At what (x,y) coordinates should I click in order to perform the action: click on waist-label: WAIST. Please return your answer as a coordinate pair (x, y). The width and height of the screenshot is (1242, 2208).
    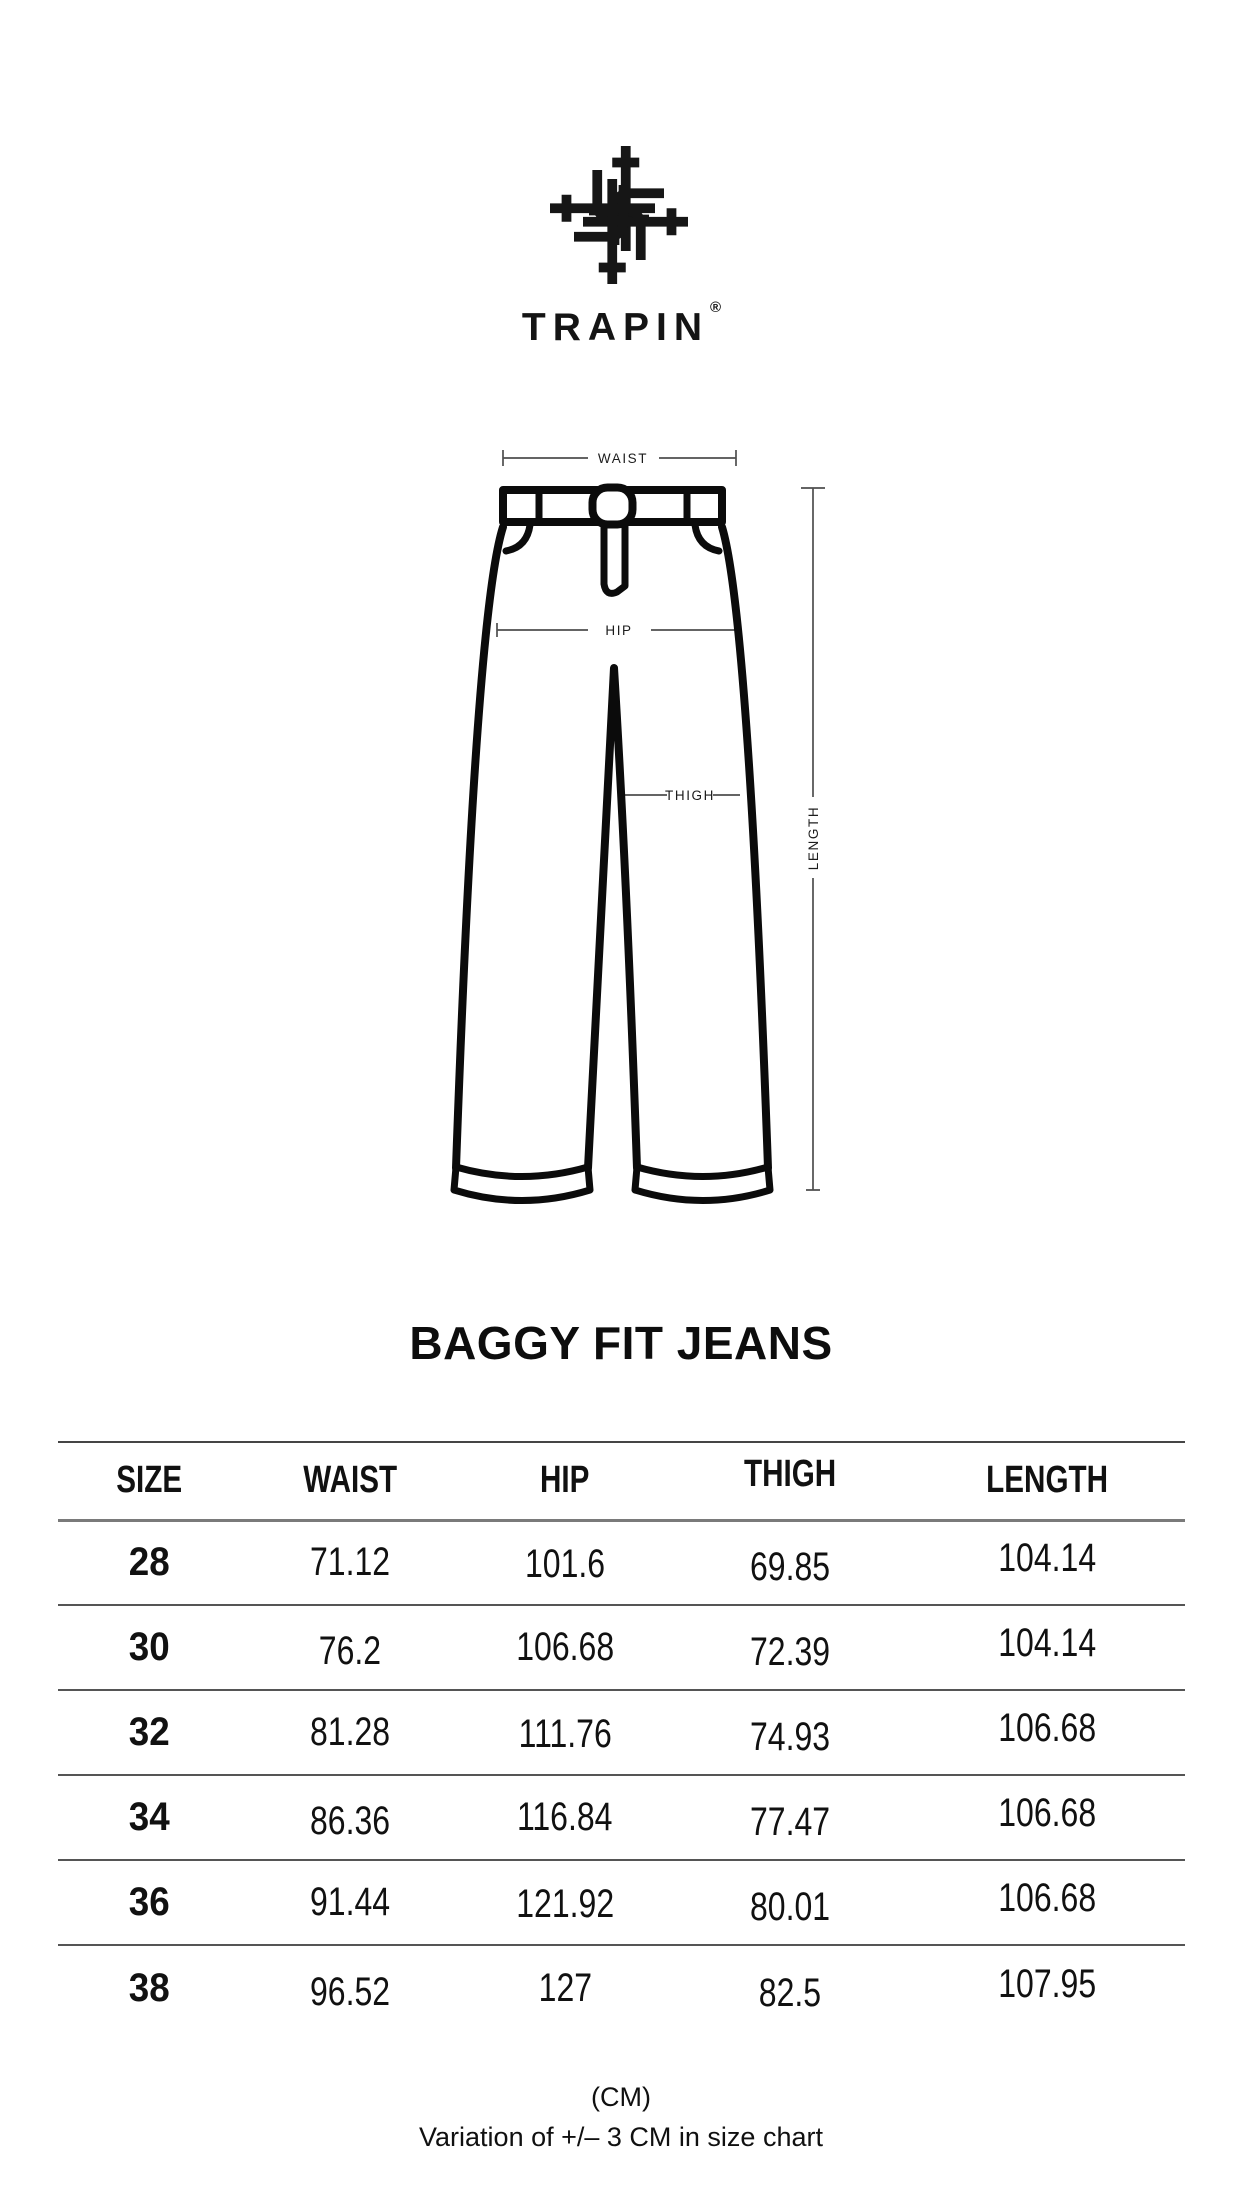
    Looking at the image, I should click on (623, 458).